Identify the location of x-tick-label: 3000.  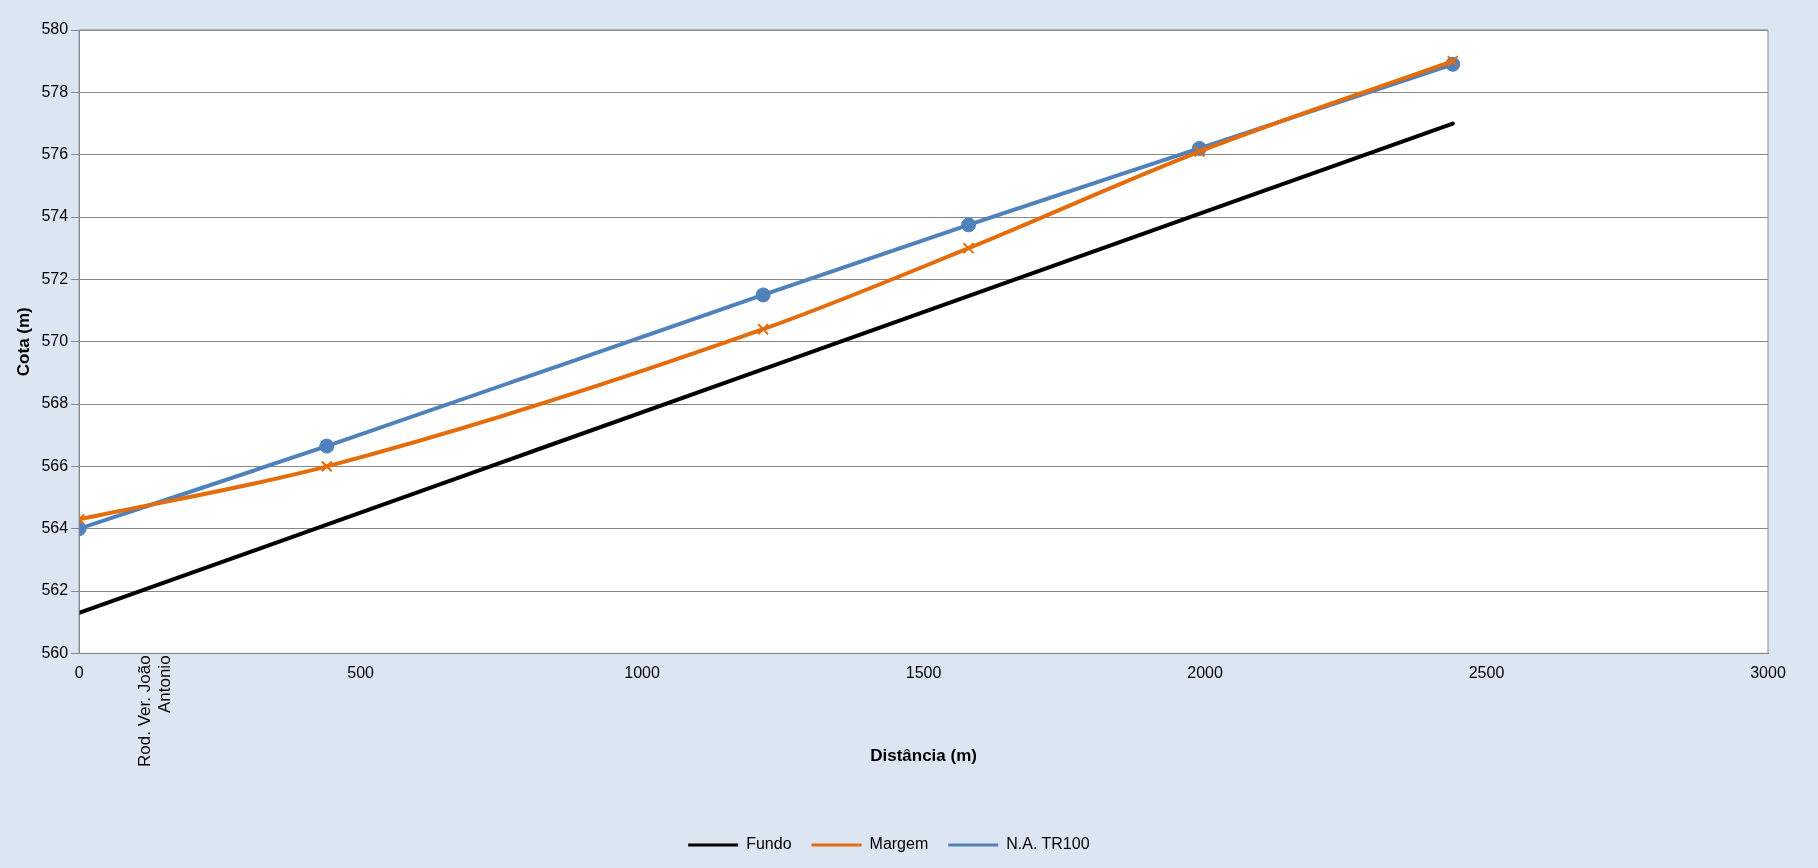
(1768, 673).